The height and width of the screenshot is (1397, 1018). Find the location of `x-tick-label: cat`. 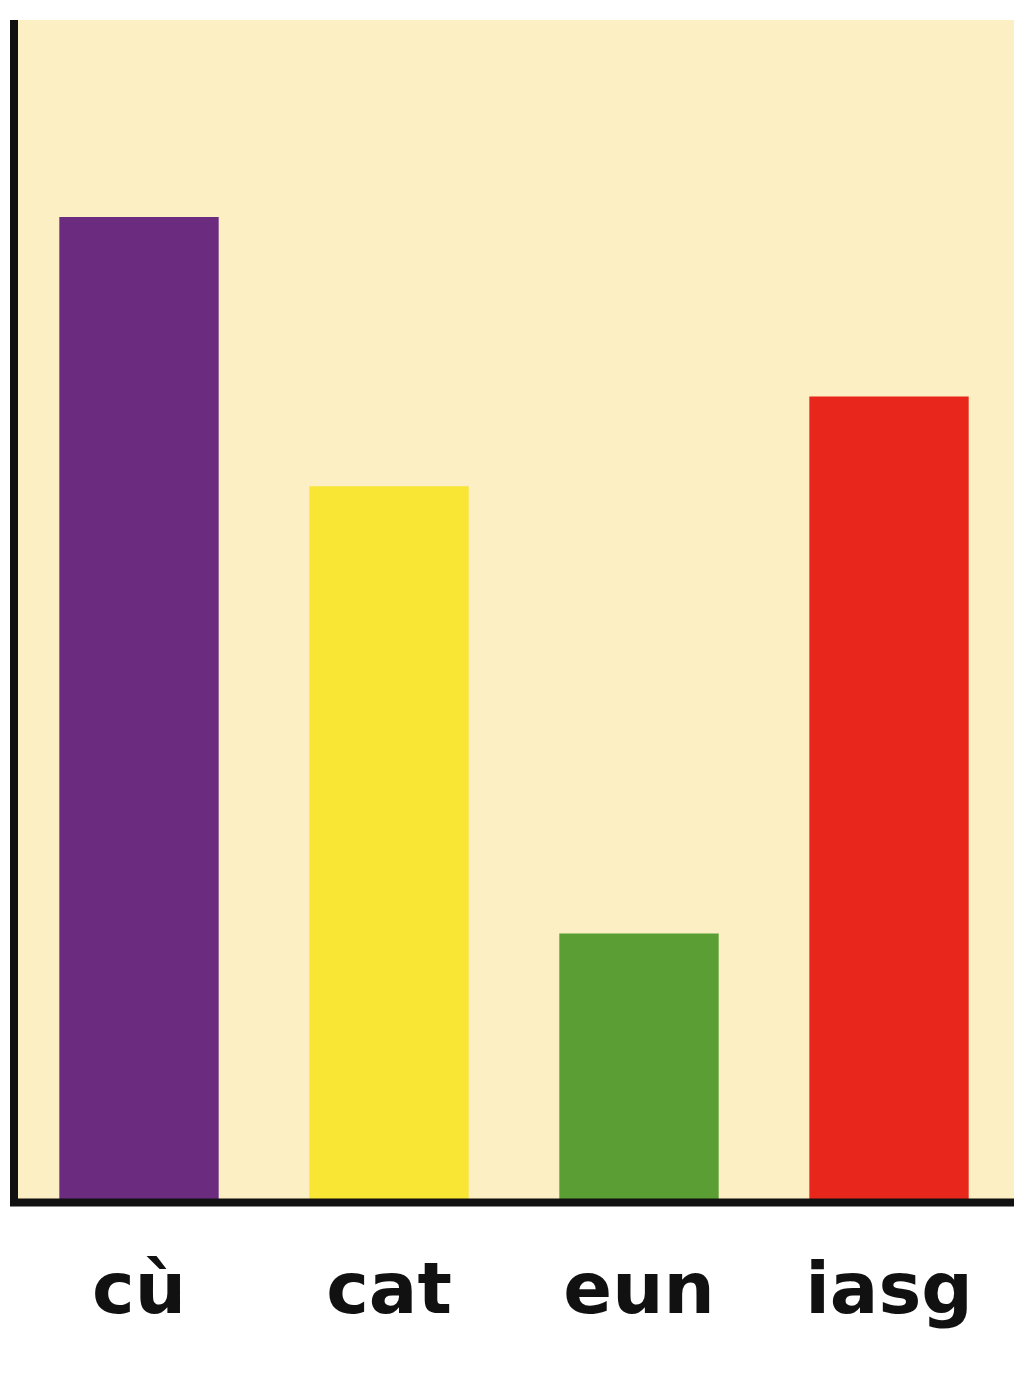

x-tick-label: cat is located at coordinates (389, 1287).